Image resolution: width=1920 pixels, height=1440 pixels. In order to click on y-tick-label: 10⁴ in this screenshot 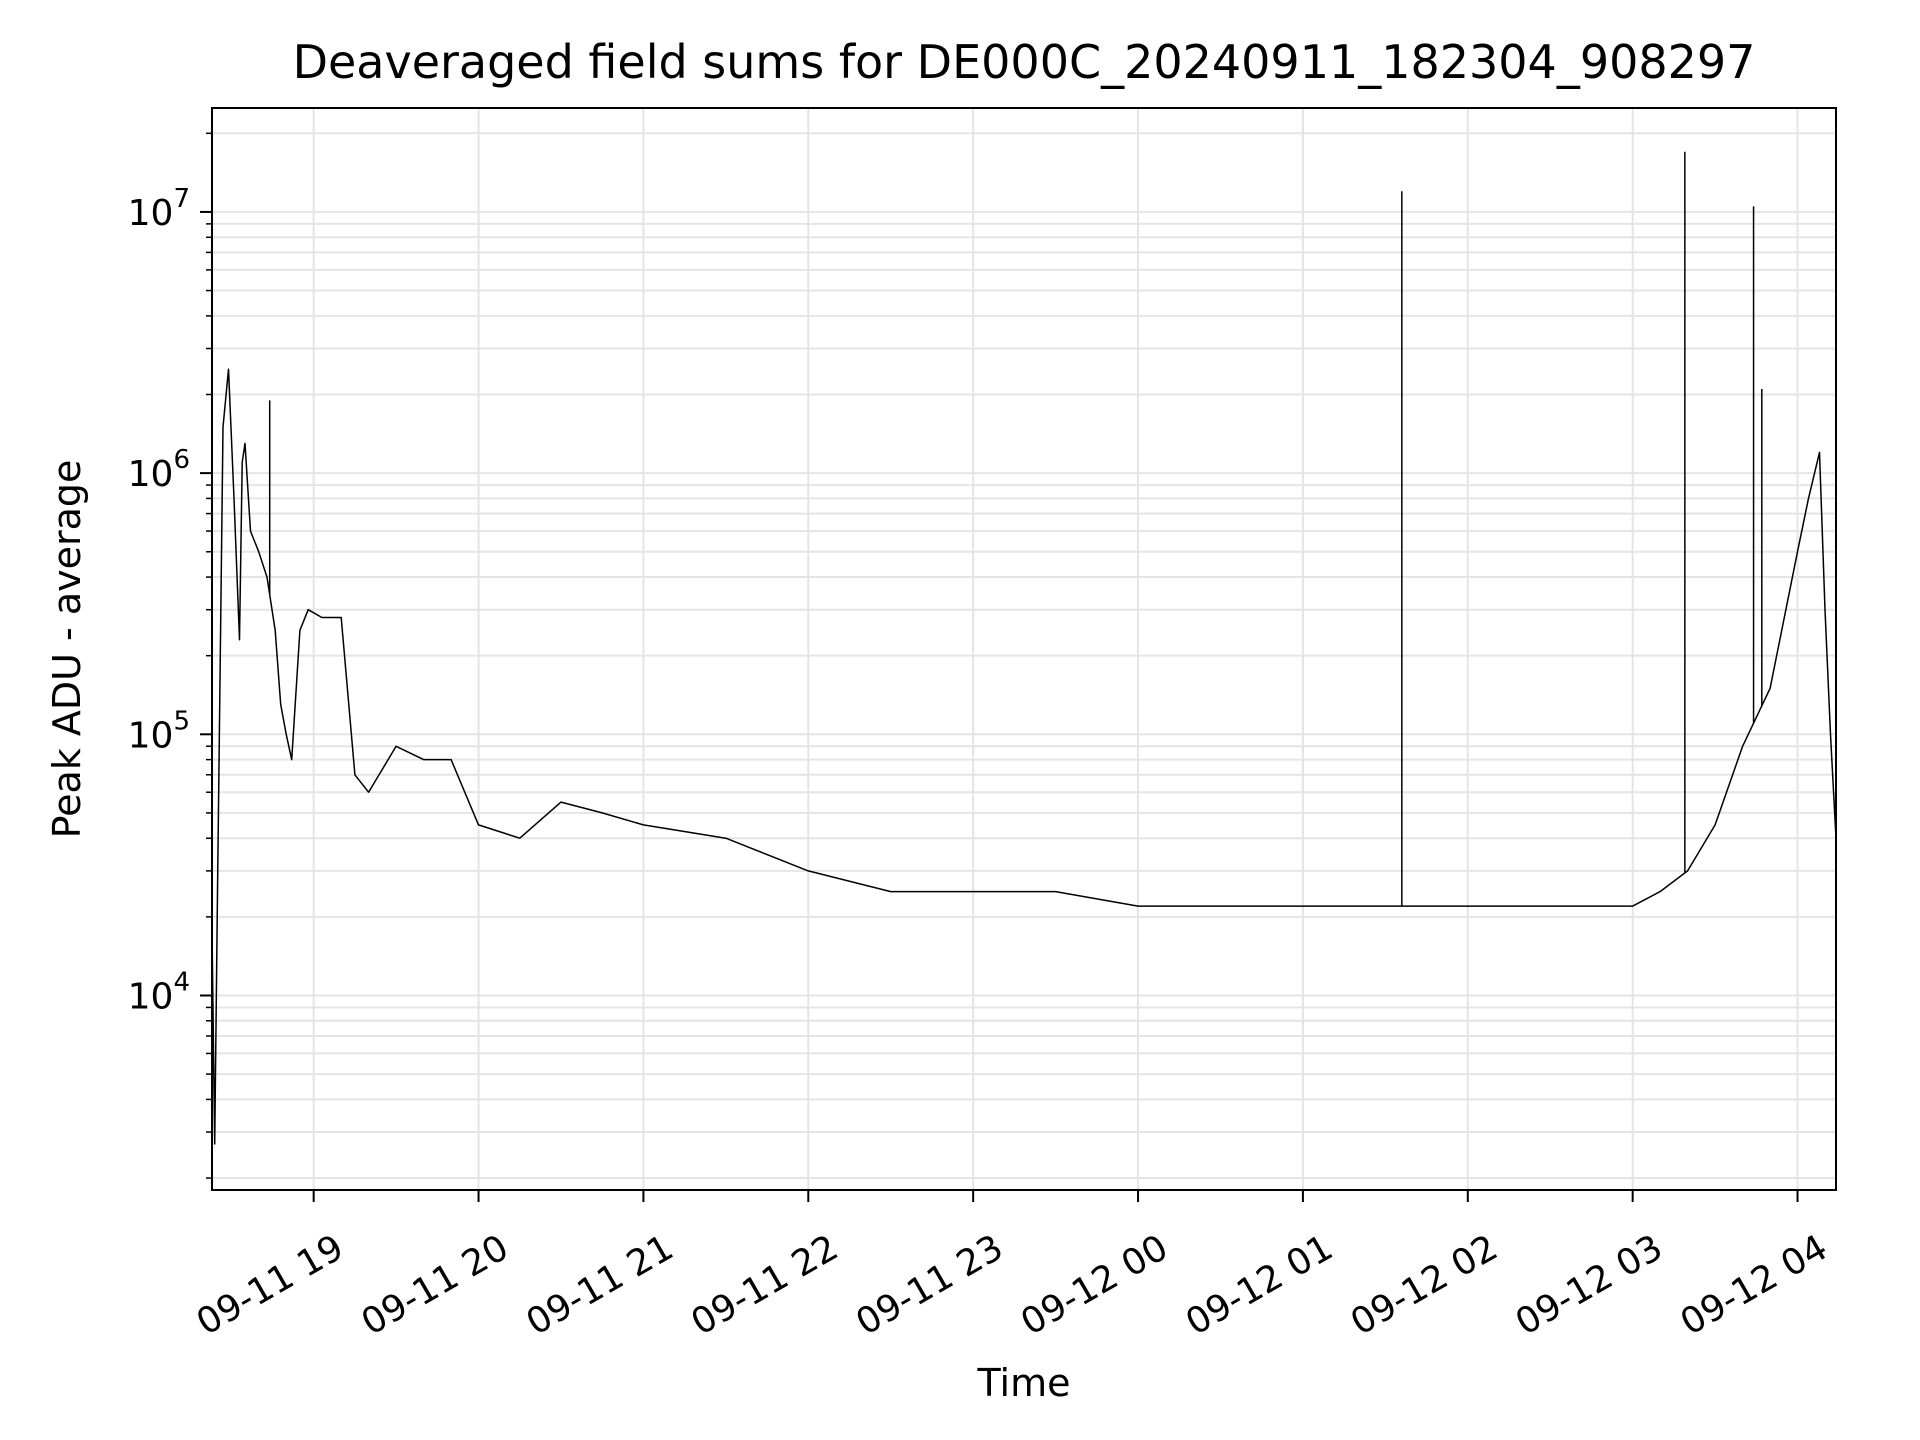, I will do `click(159, 992)`.